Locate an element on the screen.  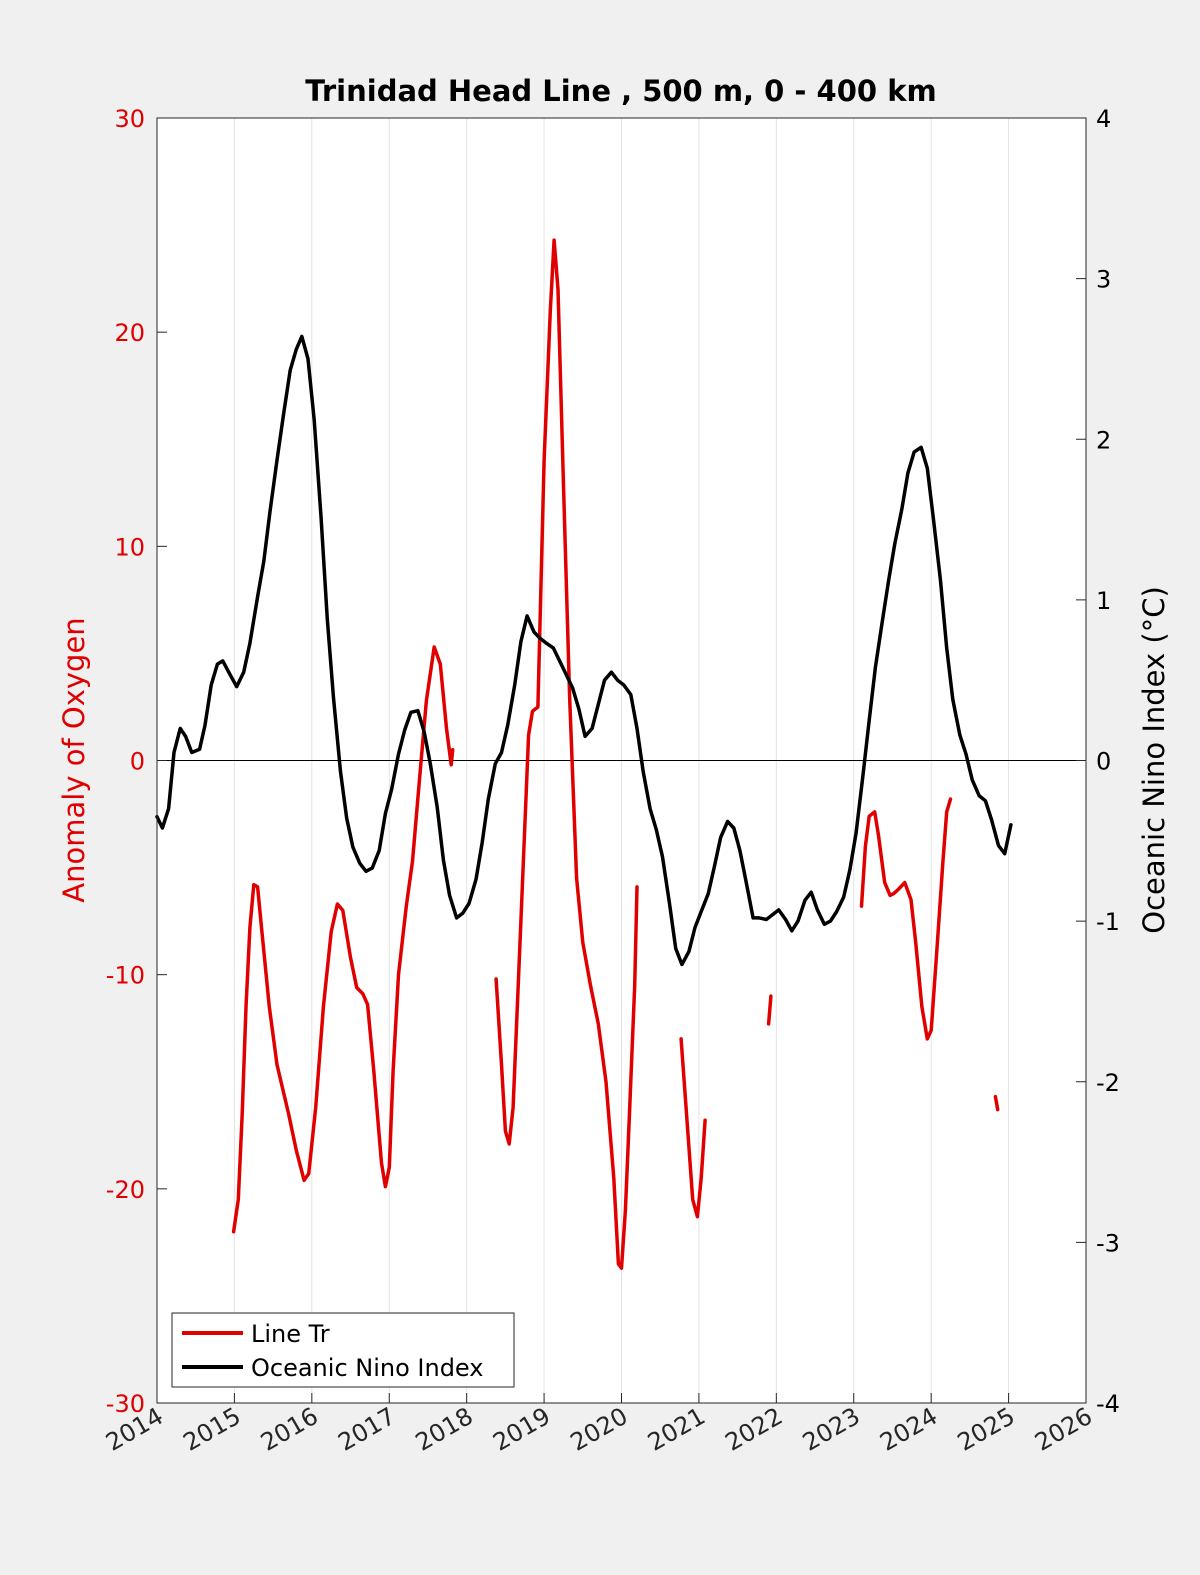
left-tick-label: -10 is located at coordinates (125, 976).